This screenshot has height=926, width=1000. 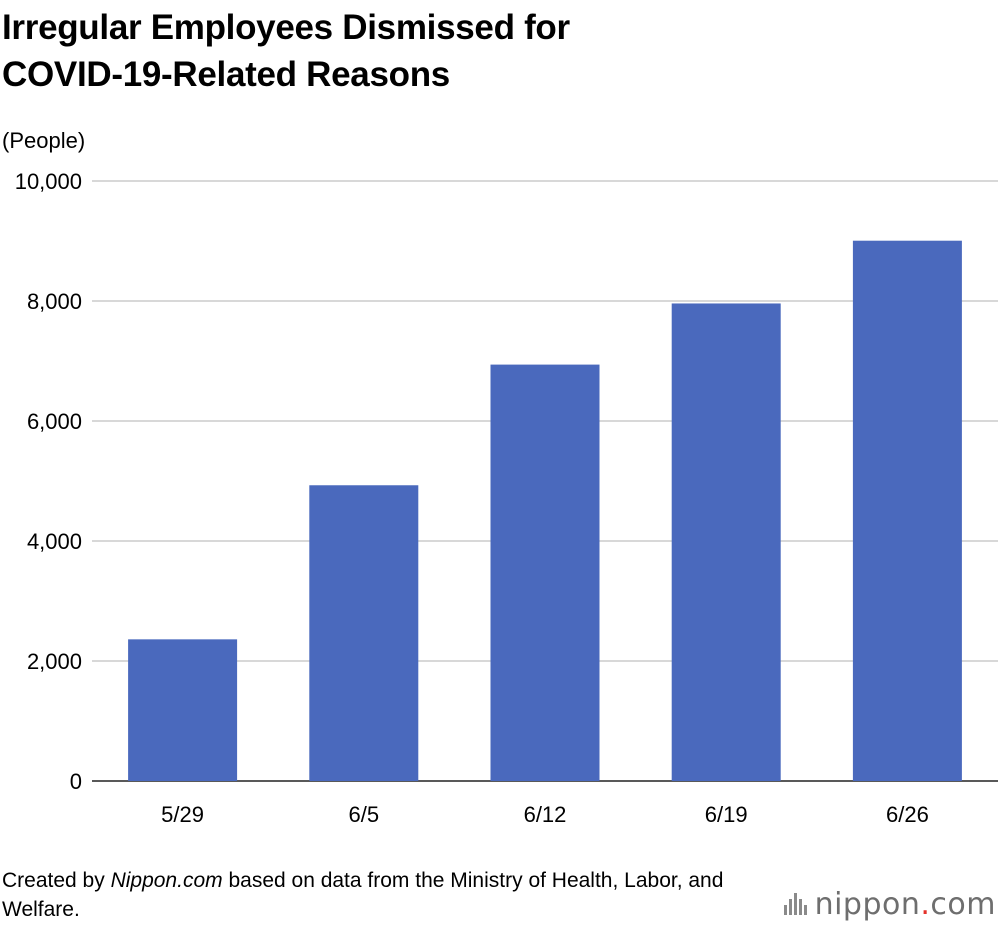 I want to click on y-tick-label: 4,000, so click(x=54, y=541).